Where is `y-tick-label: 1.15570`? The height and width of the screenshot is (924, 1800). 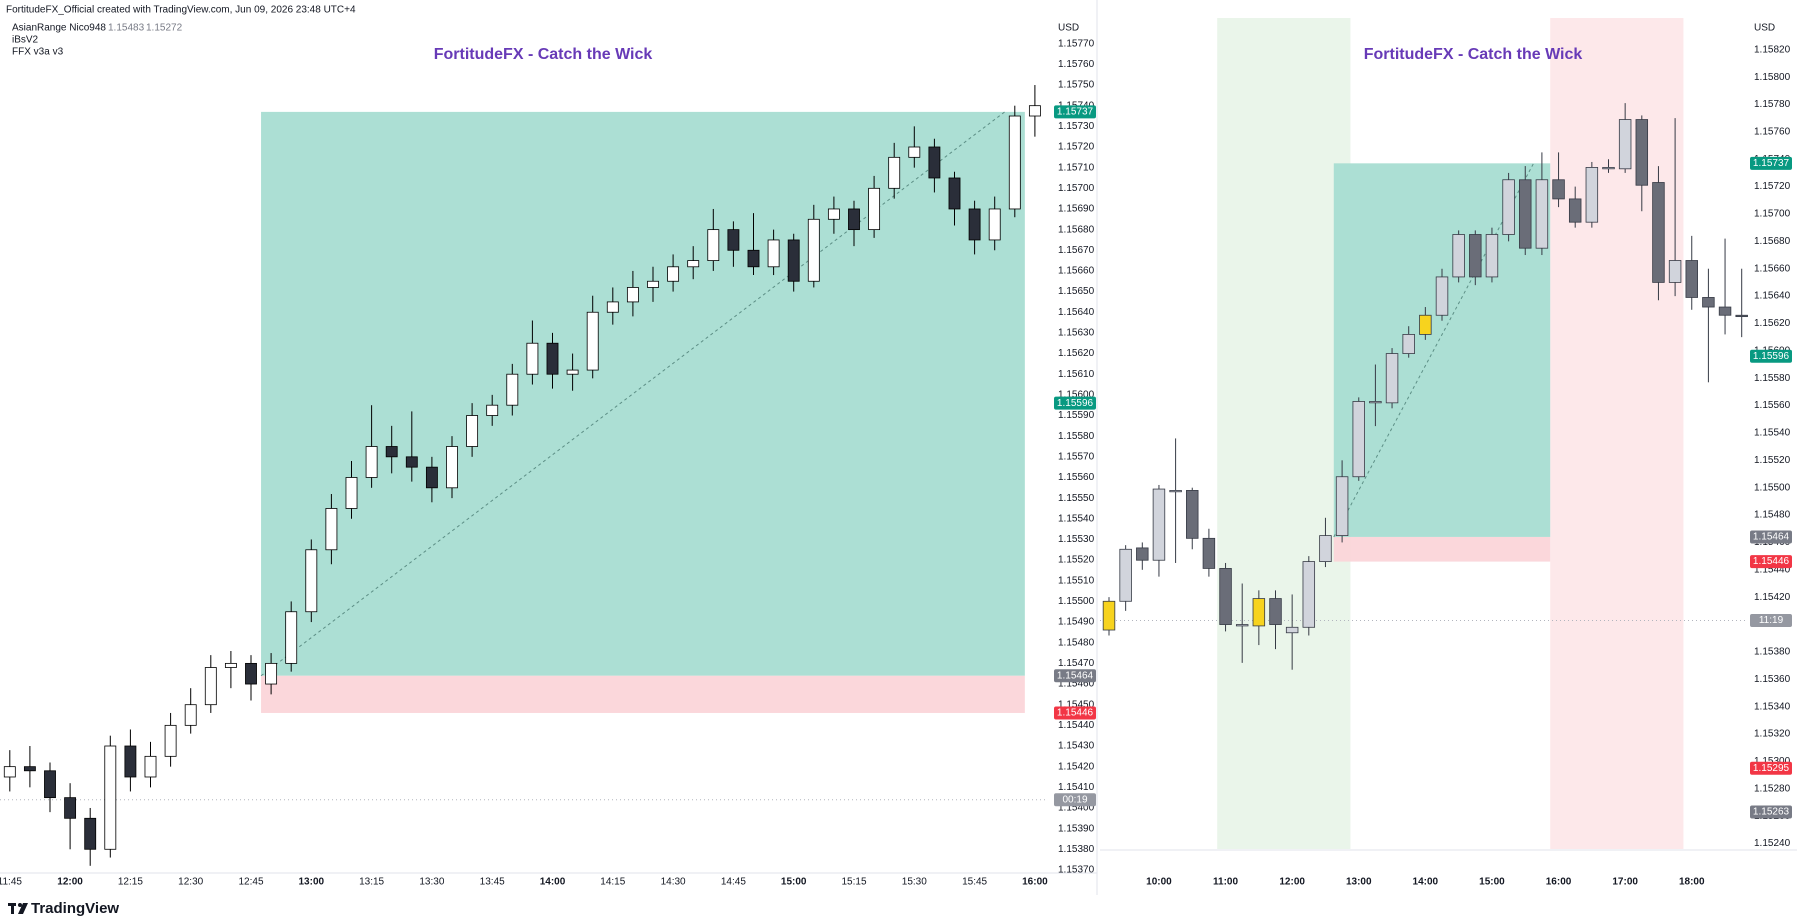 y-tick-label: 1.15570 is located at coordinates (1076, 456).